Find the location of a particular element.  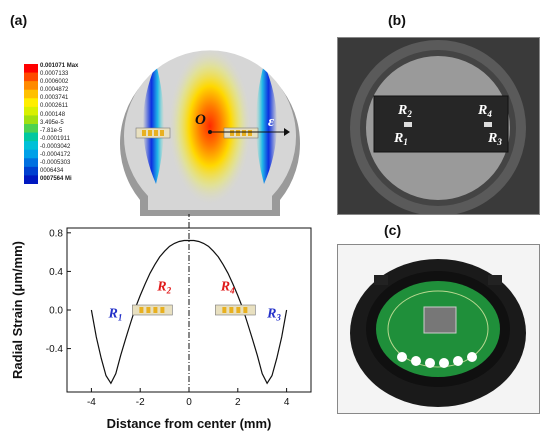

legend-value: 0.001071 Max is located at coordinates (59, 66).